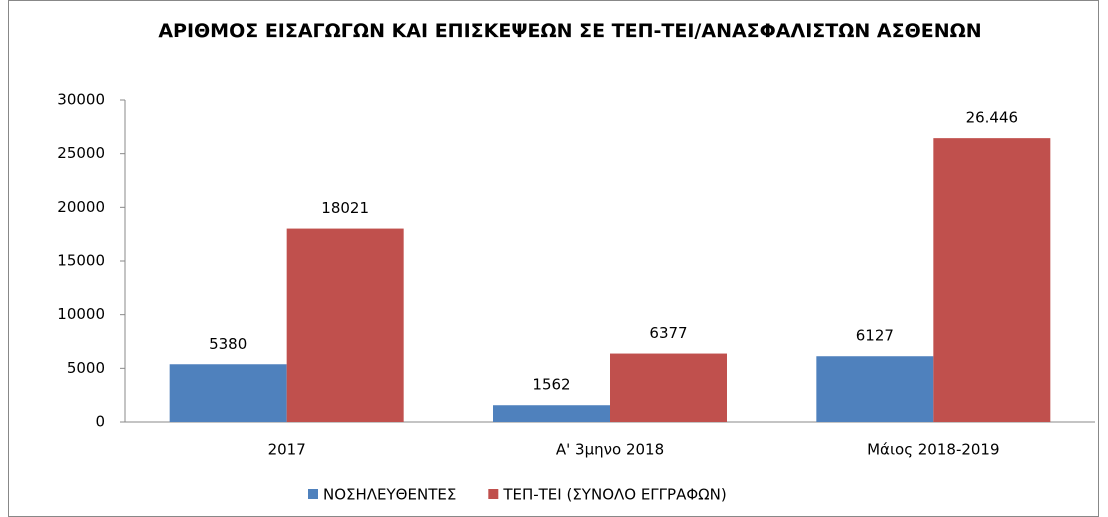  Describe the element at coordinates (345, 208) in the screenshot. I see `data-label: 18021` at that location.